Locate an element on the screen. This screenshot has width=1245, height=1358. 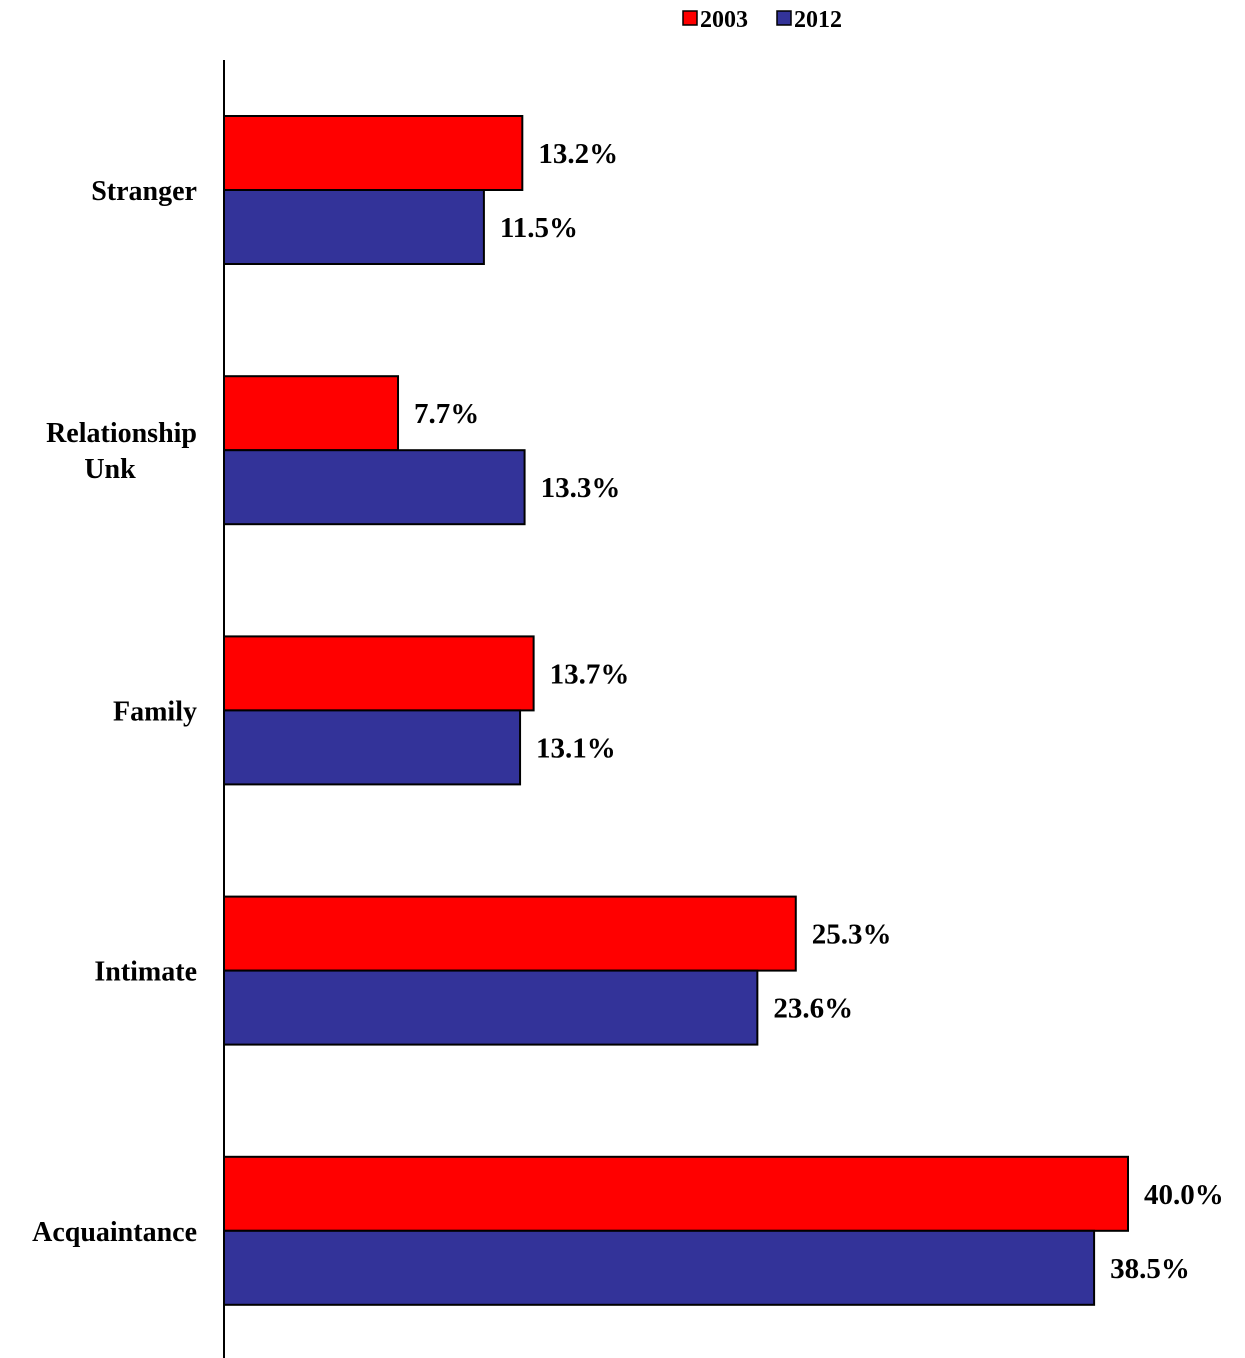
bar-2003-intimate is located at coordinates (510, 933).